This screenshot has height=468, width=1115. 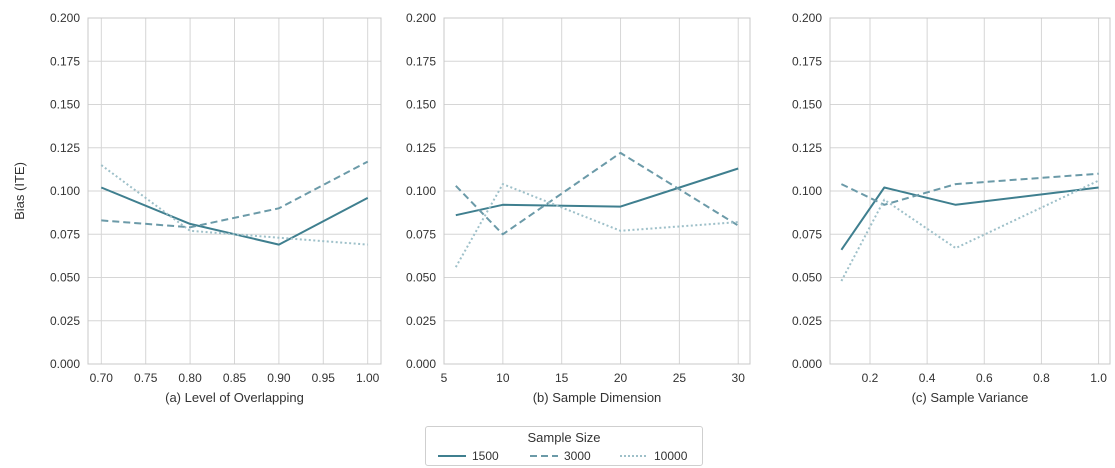 I want to click on x-tick-label: 5, so click(x=444, y=378).